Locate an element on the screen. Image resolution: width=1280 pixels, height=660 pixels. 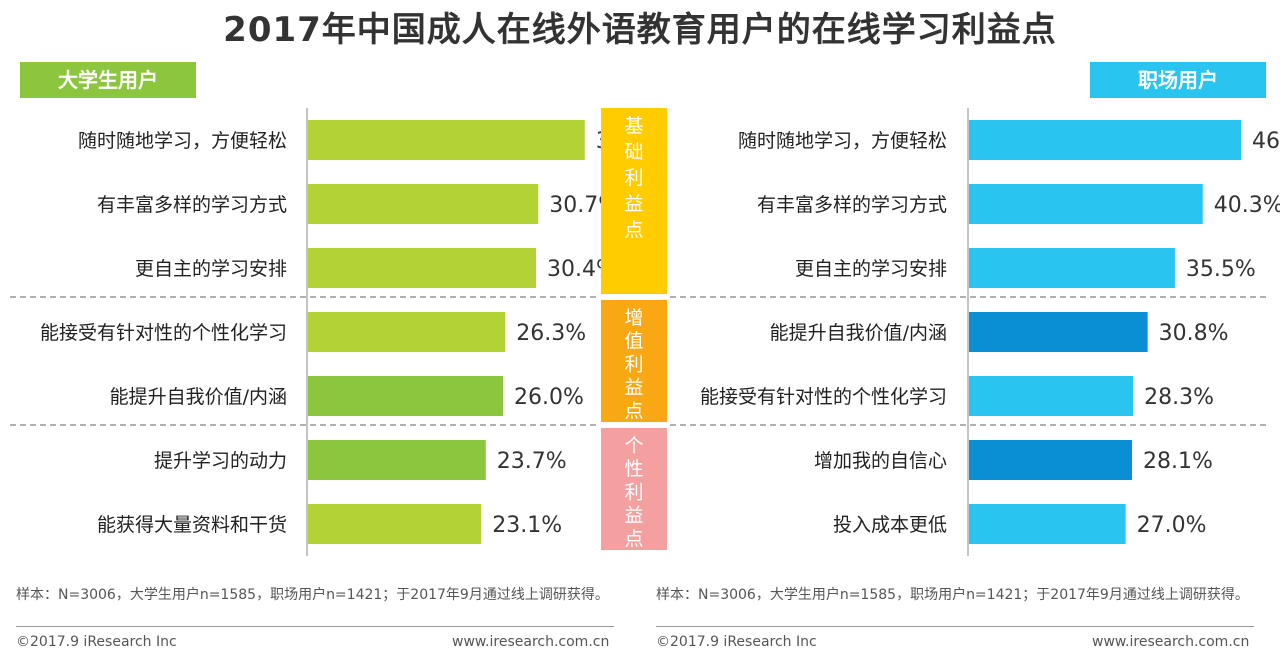
value-label-workplace-2: 40.3% is located at coordinates (1247, 205).